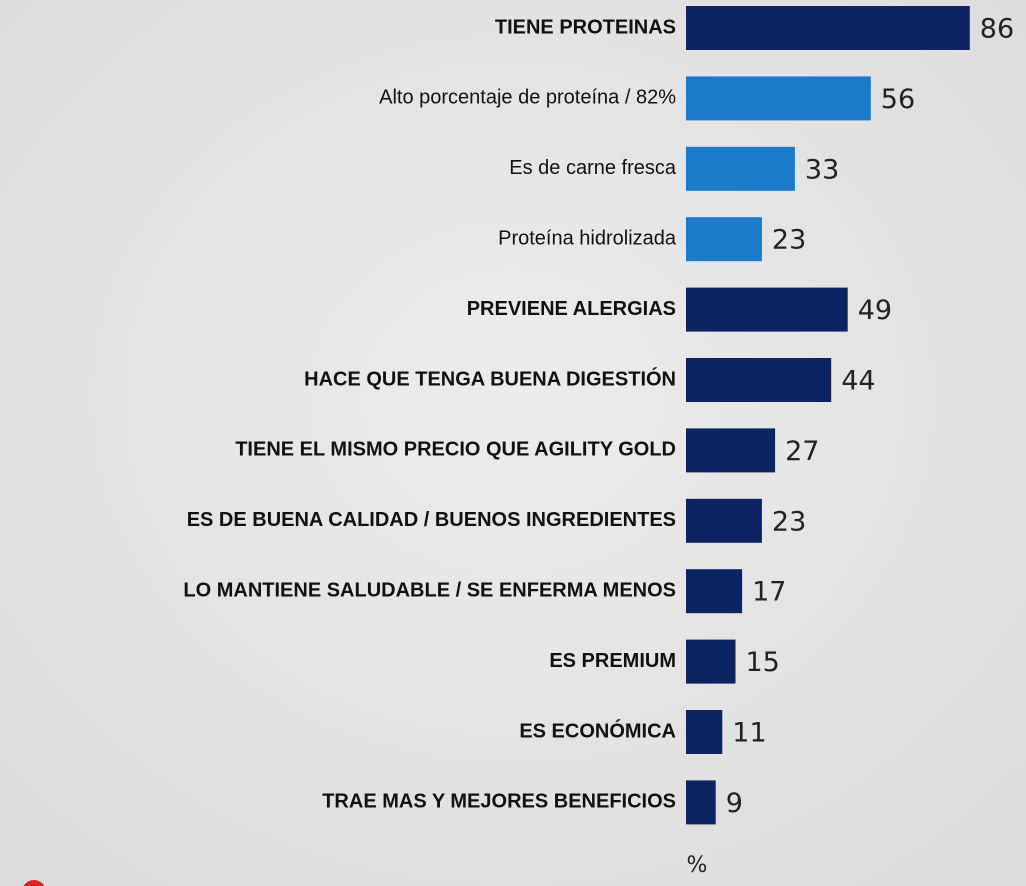  Describe the element at coordinates (593, 168) in the screenshot. I see `category-label: Es de carne fresca` at that location.